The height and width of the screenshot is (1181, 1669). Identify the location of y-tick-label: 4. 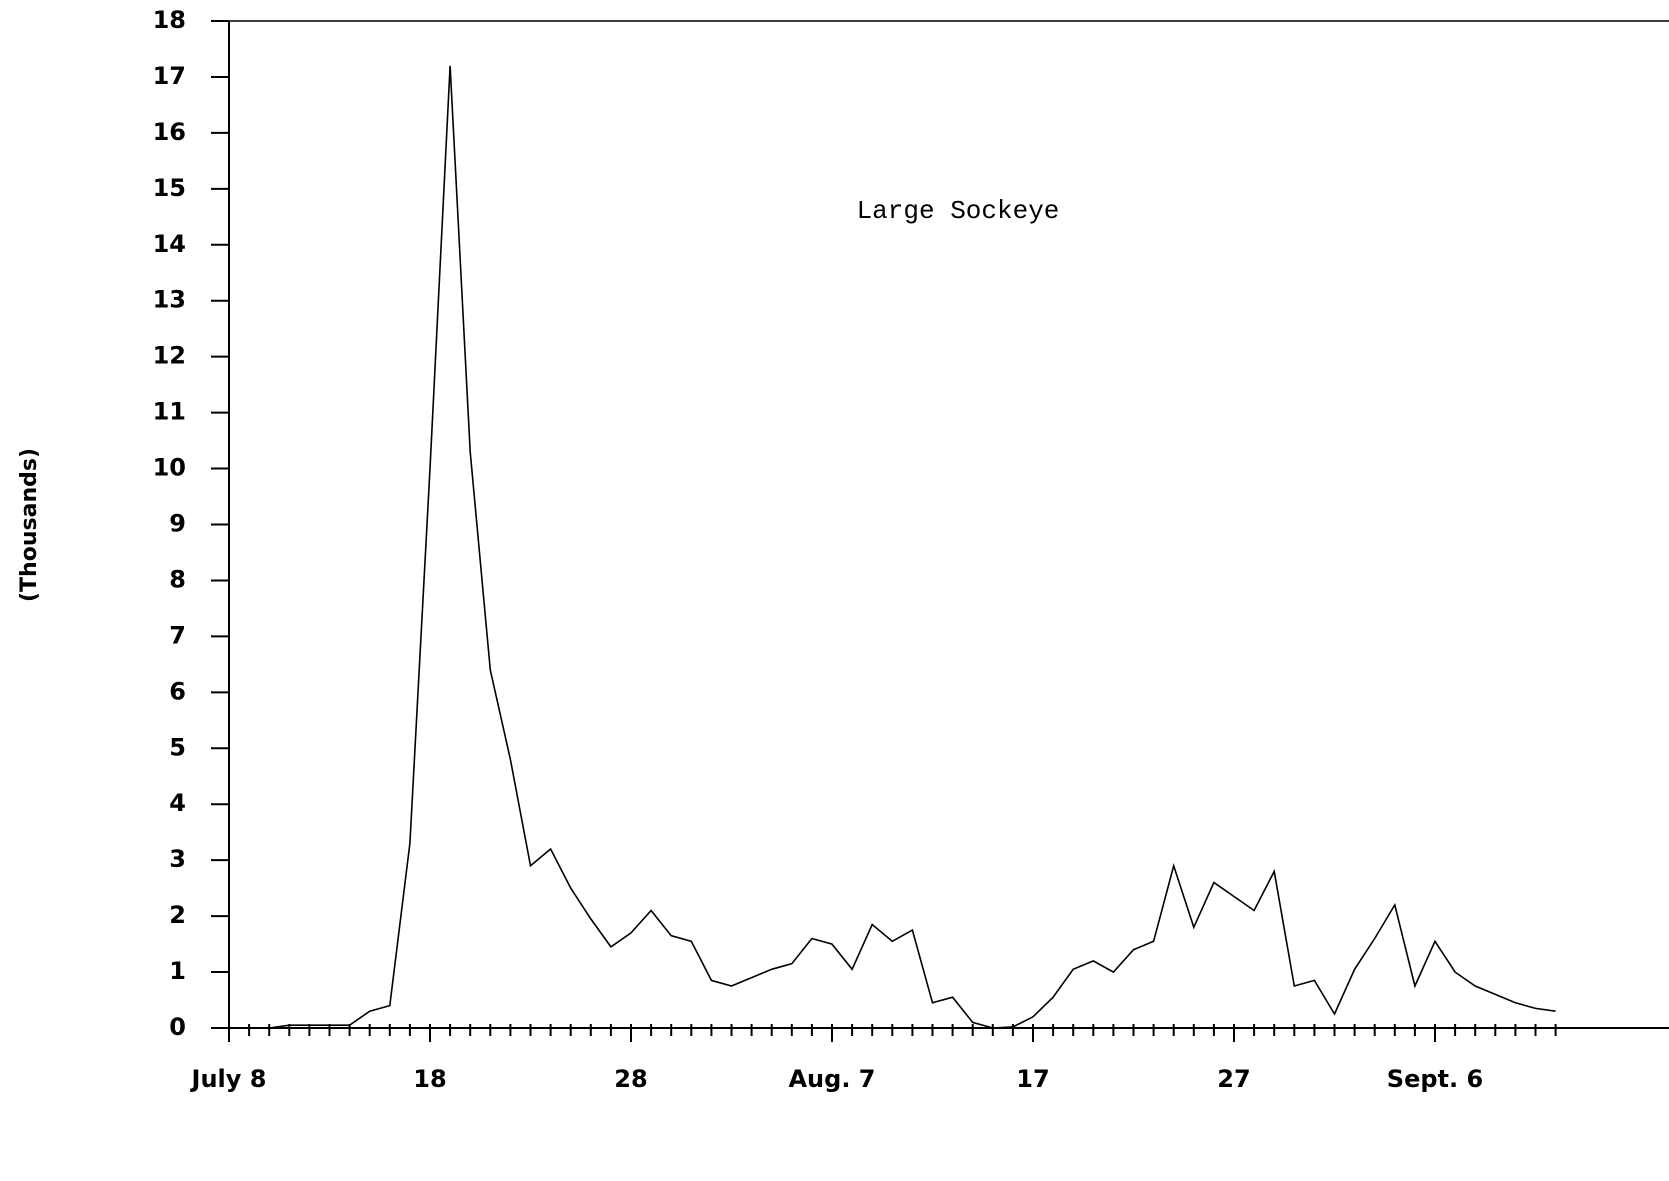
(177, 803).